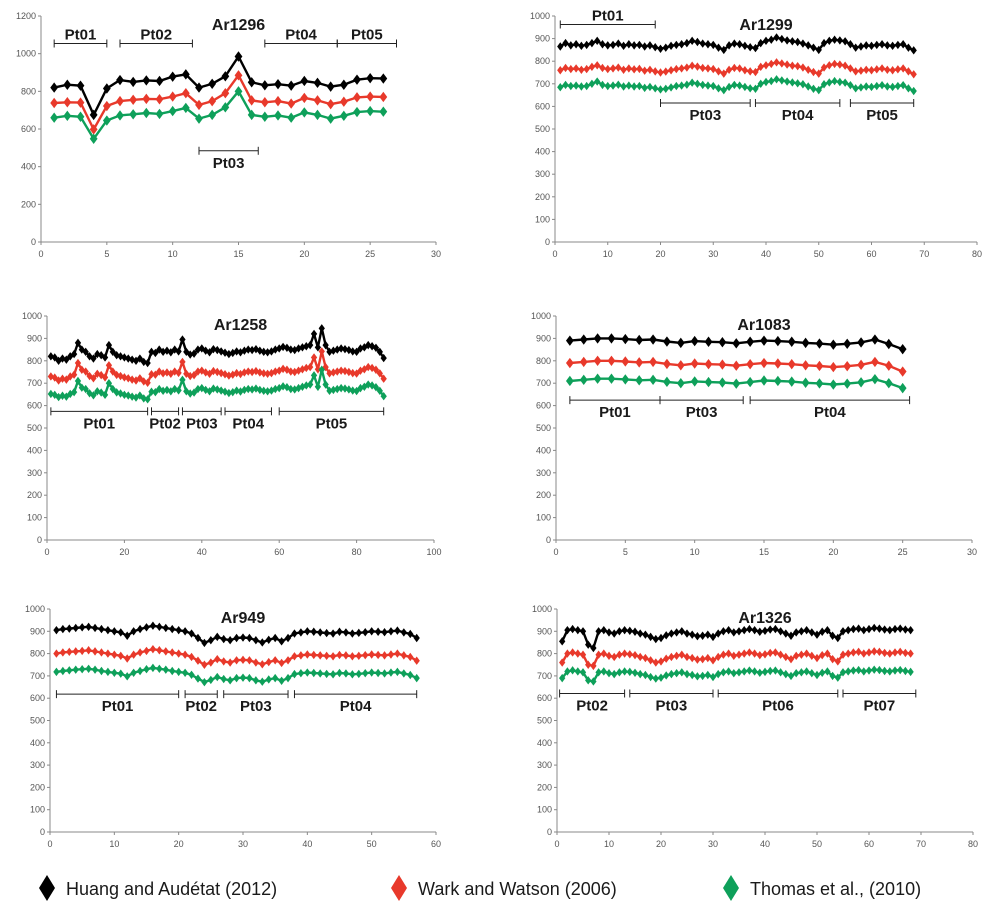 This screenshot has height=906, width=987. I want to click on x-tick-label: 25, so click(903, 552).